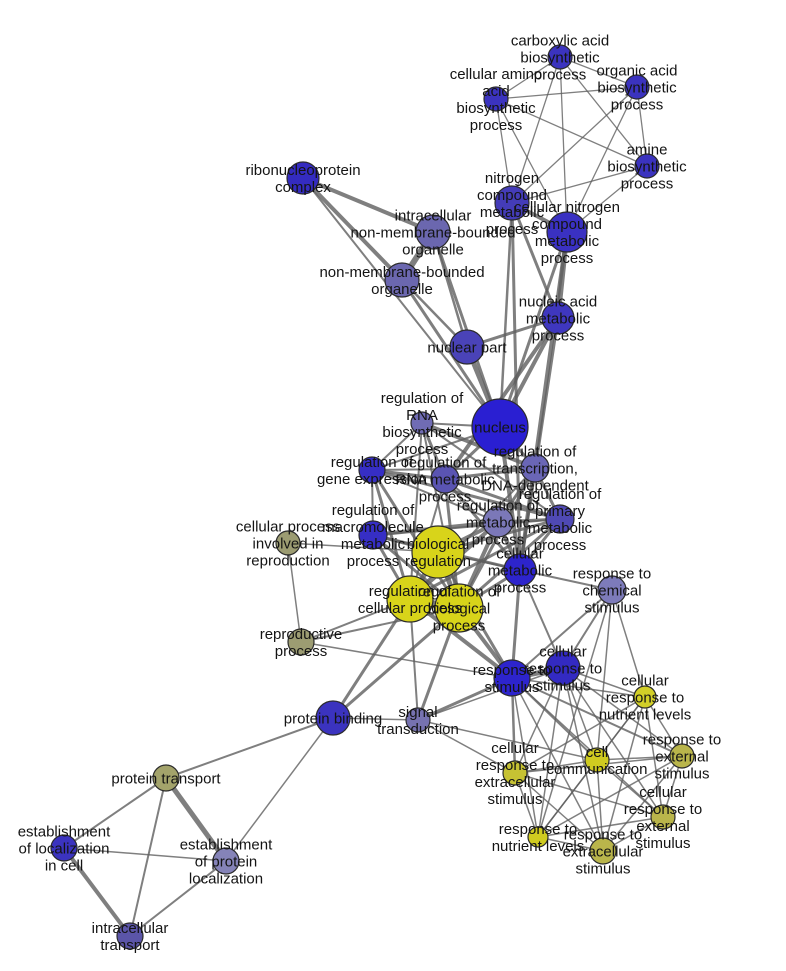 Image resolution: width=786 pixels, height=971 pixels. What do you see at coordinates (166, 778) in the screenshot?
I see `node-protein-transport` at bounding box center [166, 778].